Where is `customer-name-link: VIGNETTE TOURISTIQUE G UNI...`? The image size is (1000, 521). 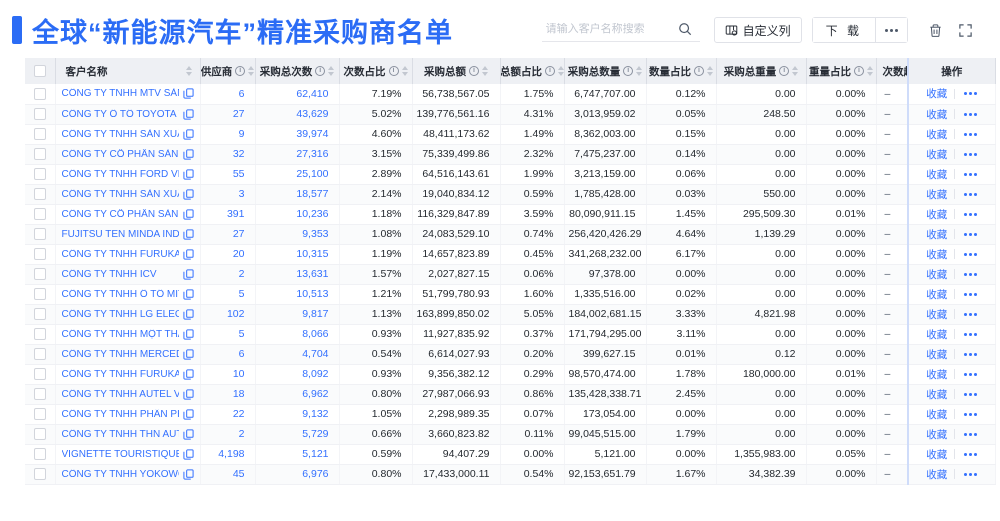
customer-name-link: VIGNETTE TOURISTIQUE G UNI... is located at coordinates (120, 454).